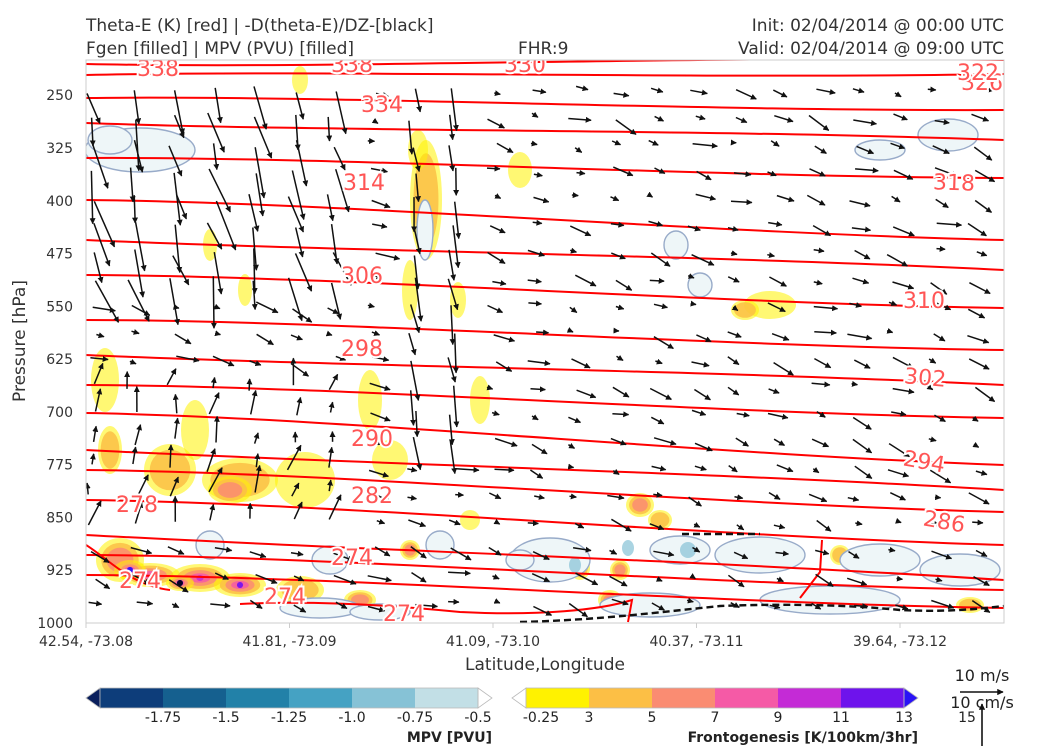 The image size is (1050, 754). I want to click on x-axis-label: Latitude,Longitude, so click(545, 665).